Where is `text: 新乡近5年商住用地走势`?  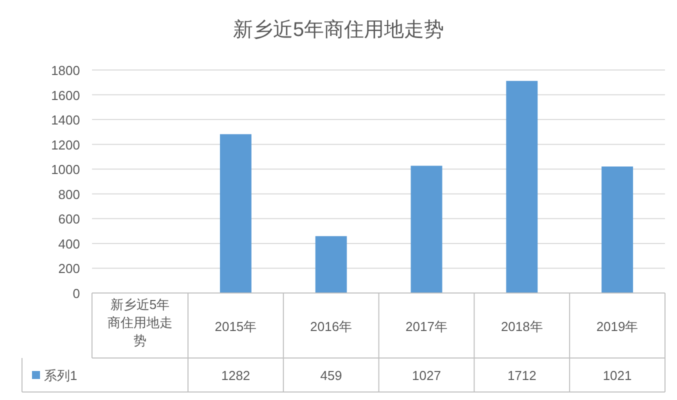
text: 新乡近5年商住用地走势 is located at coordinates (140, 322).